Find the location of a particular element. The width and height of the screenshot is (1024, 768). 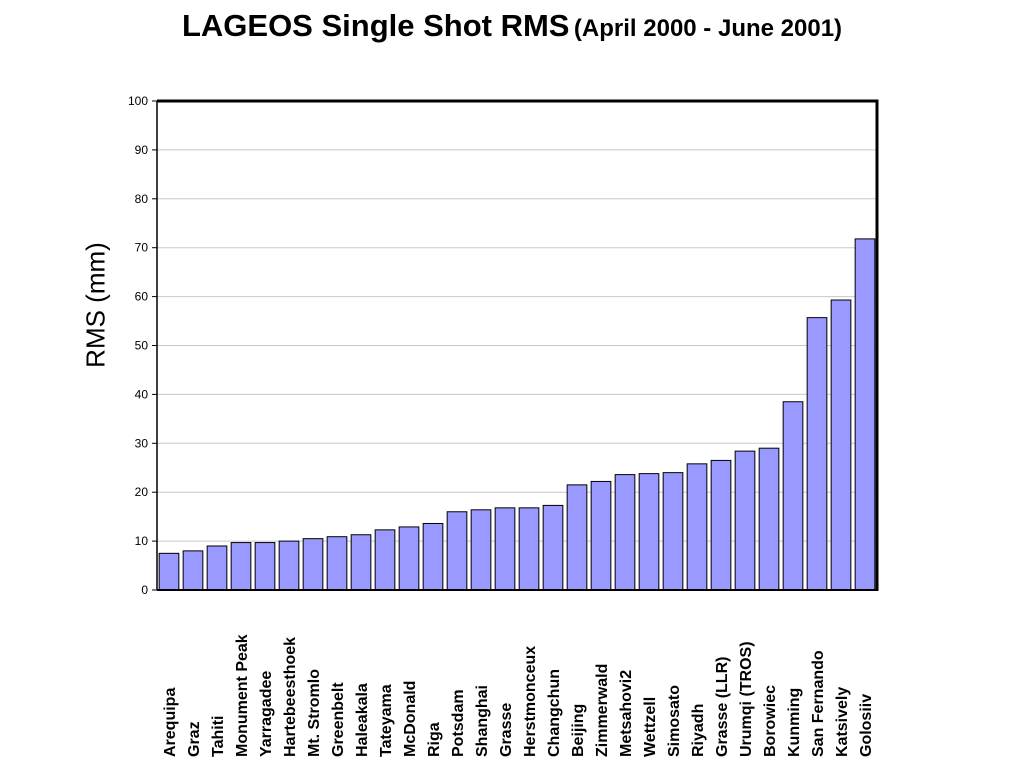

x-category-label: McDonald is located at coordinates (410, 719).